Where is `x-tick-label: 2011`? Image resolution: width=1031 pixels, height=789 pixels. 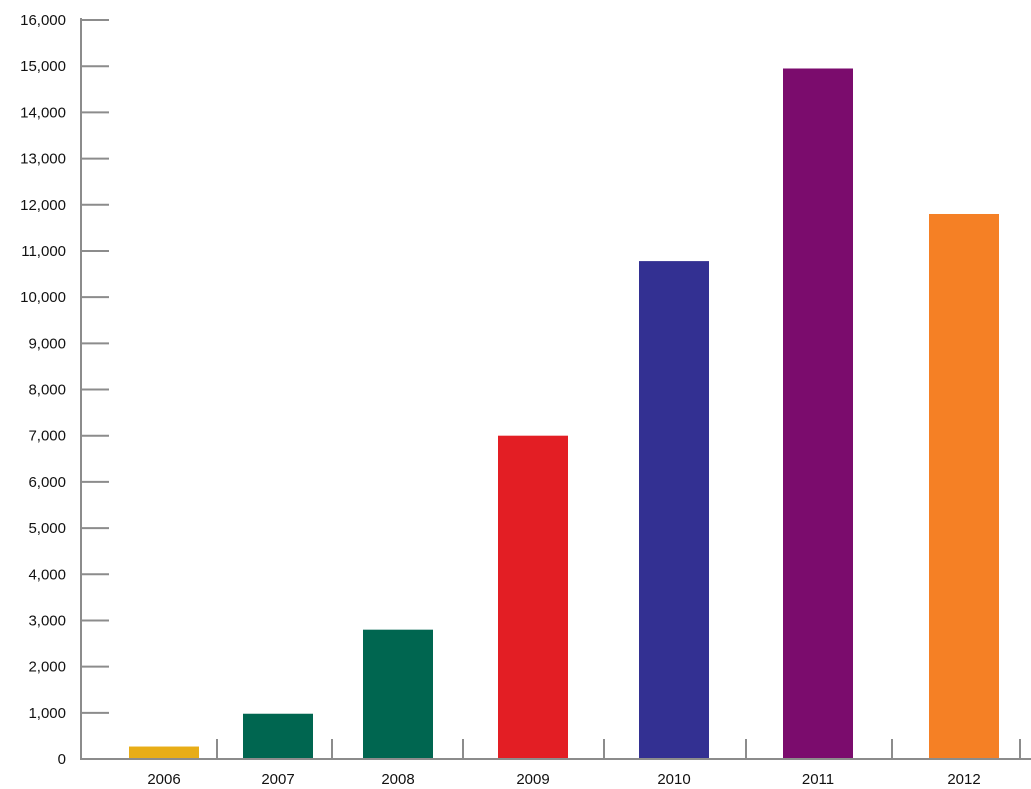 x-tick-label: 2011 is located at coordinates (818, 779).